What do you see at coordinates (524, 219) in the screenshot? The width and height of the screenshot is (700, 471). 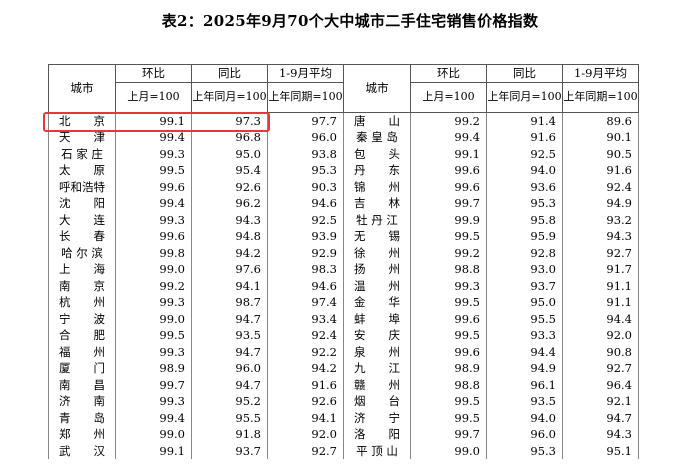 I see `cell-yoy-right: 95.8` at bounding box center [524, 219].